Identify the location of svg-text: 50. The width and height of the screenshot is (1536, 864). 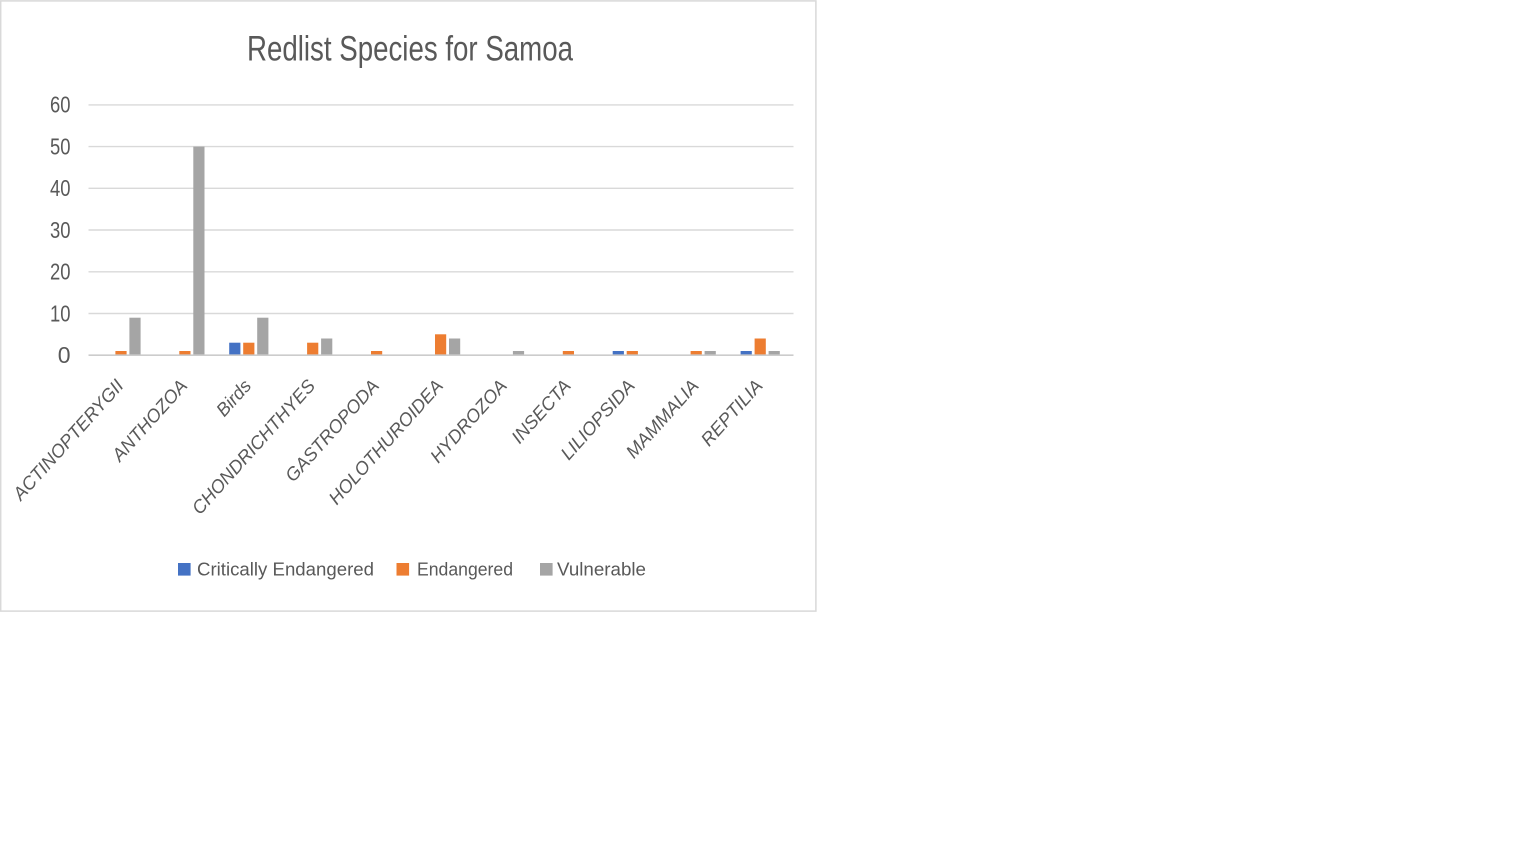
(60, 146).